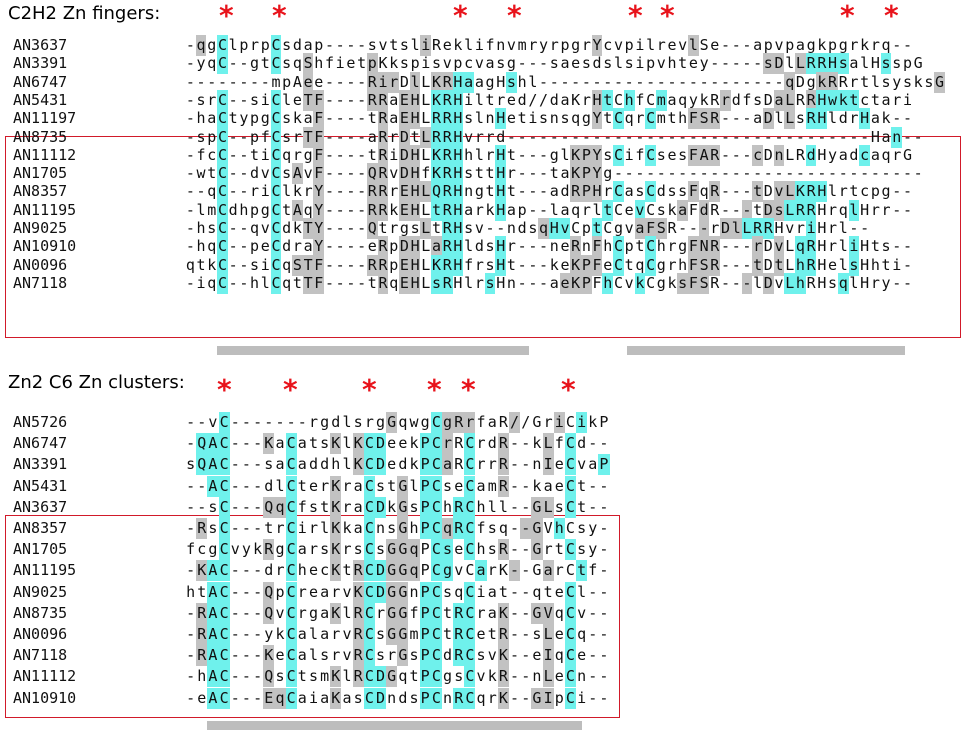  What do you see at coordinates (84, 13) in the screenshot?
I see `c2h2-title: C2H2 Zn fingers:` at bounding box center [84, 13].